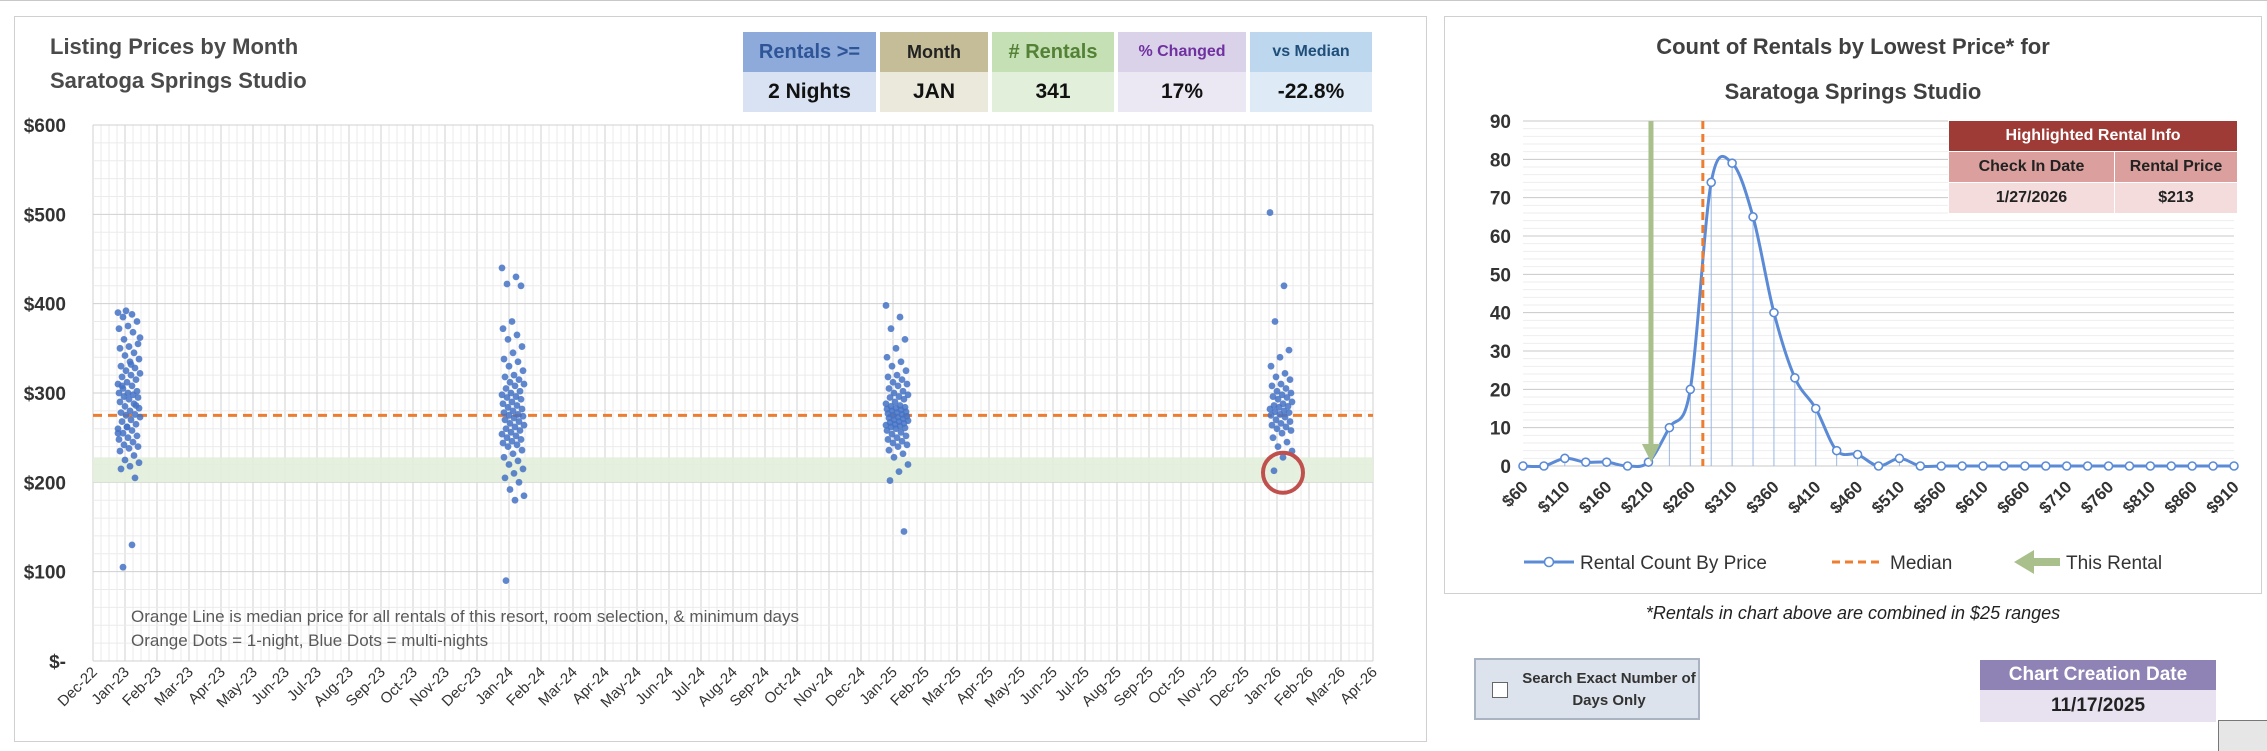  I want to click on stat-1: Month JAN, so click(934, 72).